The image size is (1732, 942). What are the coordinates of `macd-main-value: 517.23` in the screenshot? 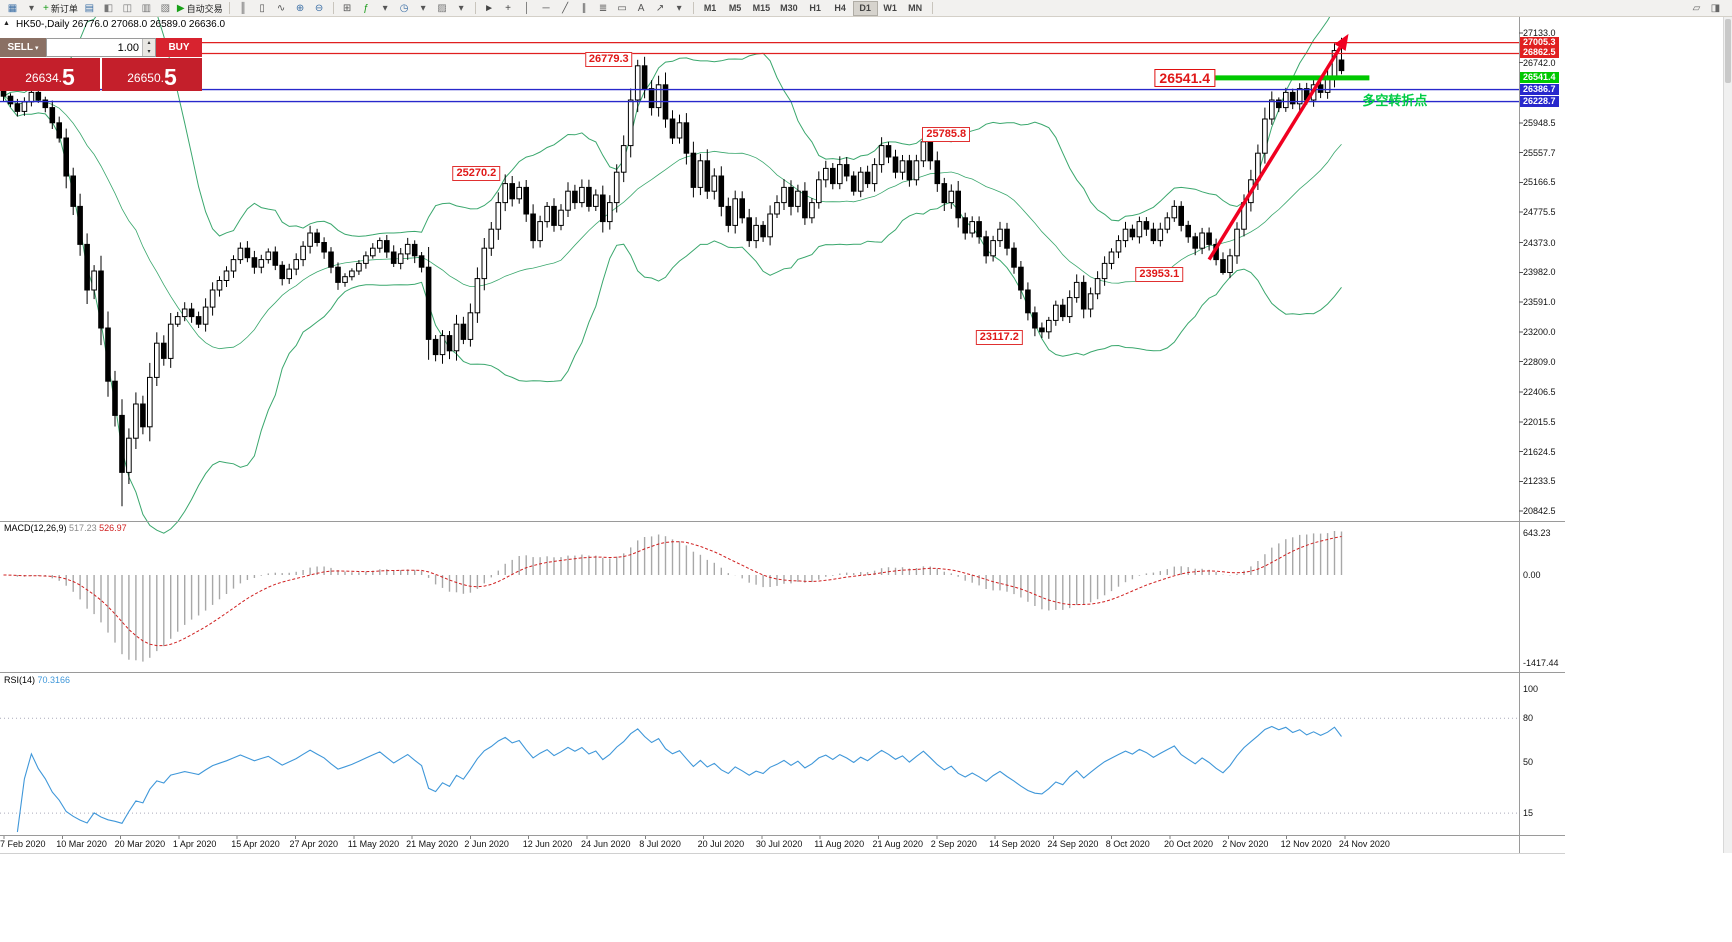 It's located at (83, 528).